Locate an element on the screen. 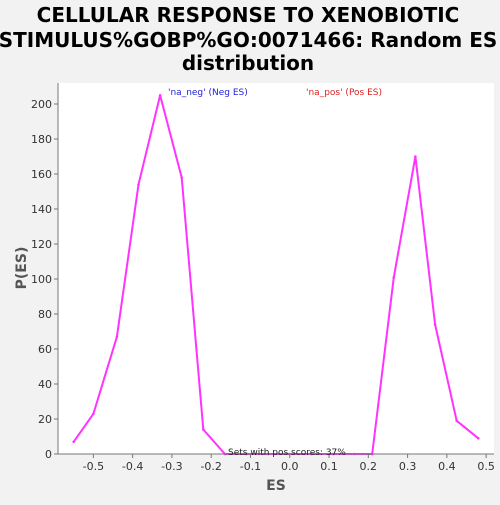  y-axis-label: P(ES) is located at coordinates (22, 268).